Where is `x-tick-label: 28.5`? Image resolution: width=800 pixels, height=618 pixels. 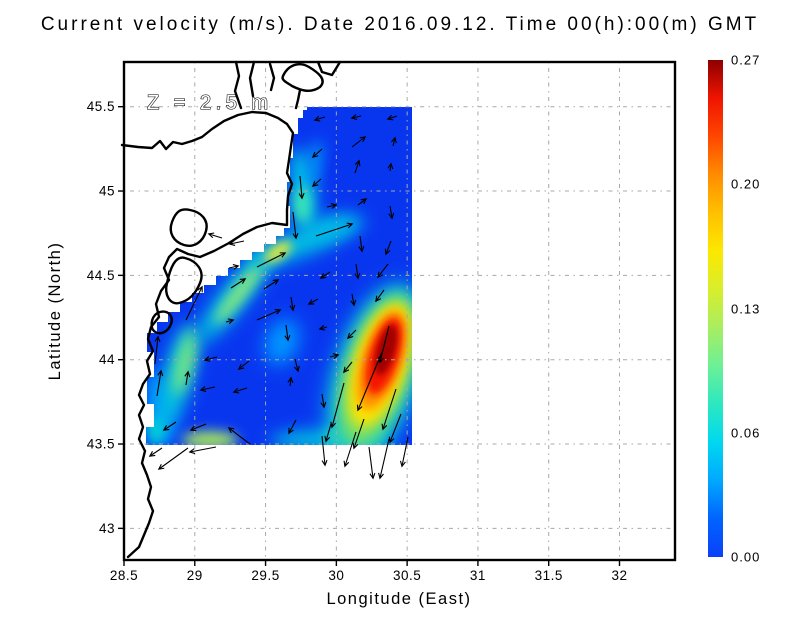 x-tick-label: 28.5 is located at coordinates (124, 575).